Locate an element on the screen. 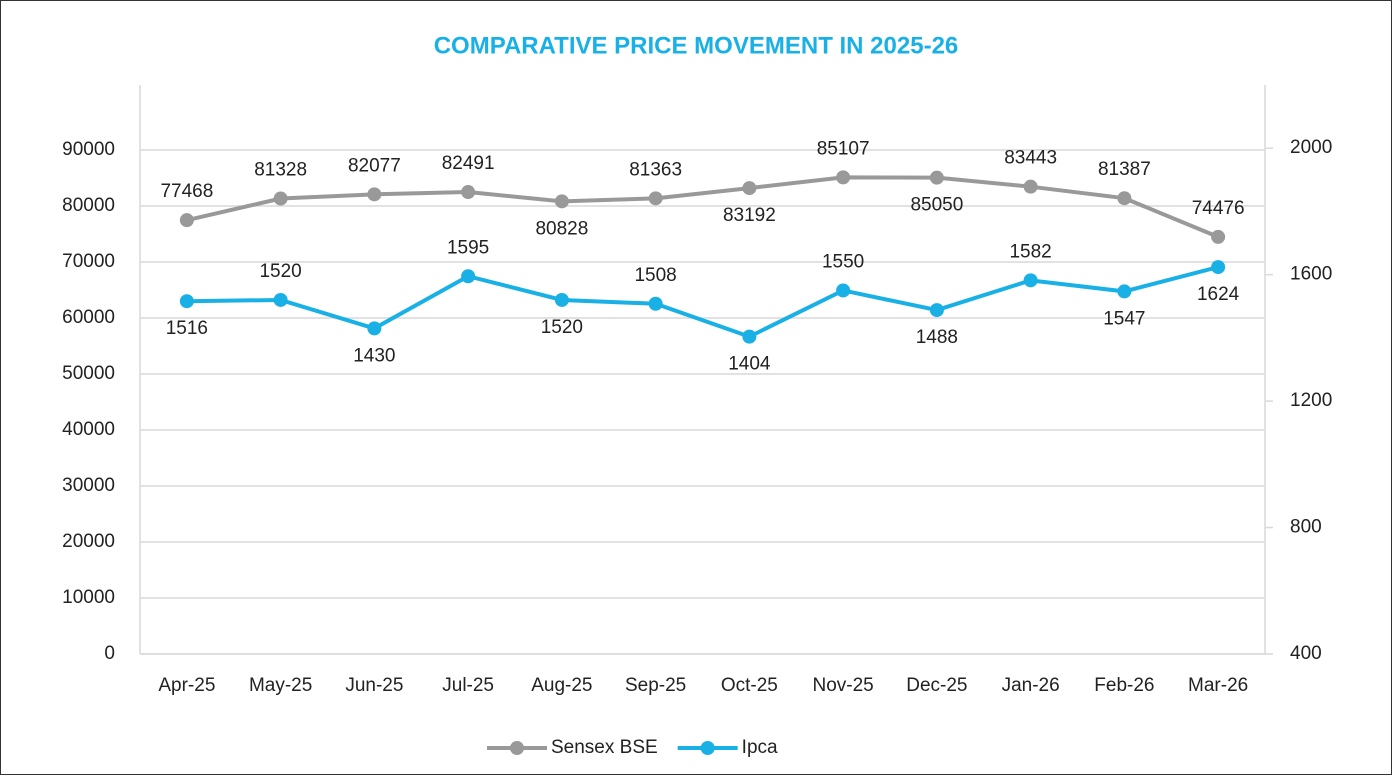 Image resolution: width=1392 pixels, height=775 pixels. y-tick-label: 10000 is located at coordinates (88, 597).